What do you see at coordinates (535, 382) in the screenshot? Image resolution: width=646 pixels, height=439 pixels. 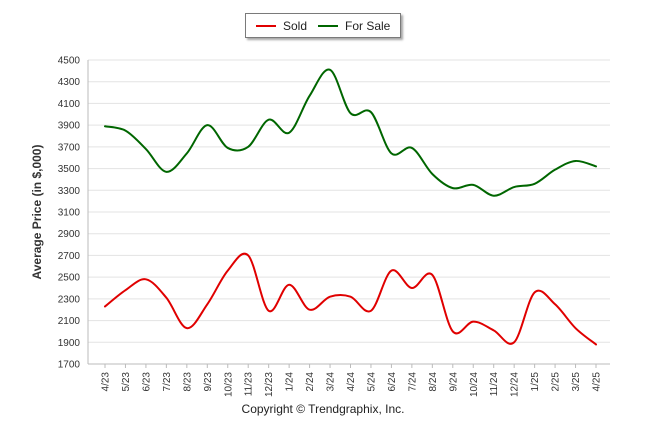 I see `x-tick-label: 1/25` at bounding box center [535, 382].